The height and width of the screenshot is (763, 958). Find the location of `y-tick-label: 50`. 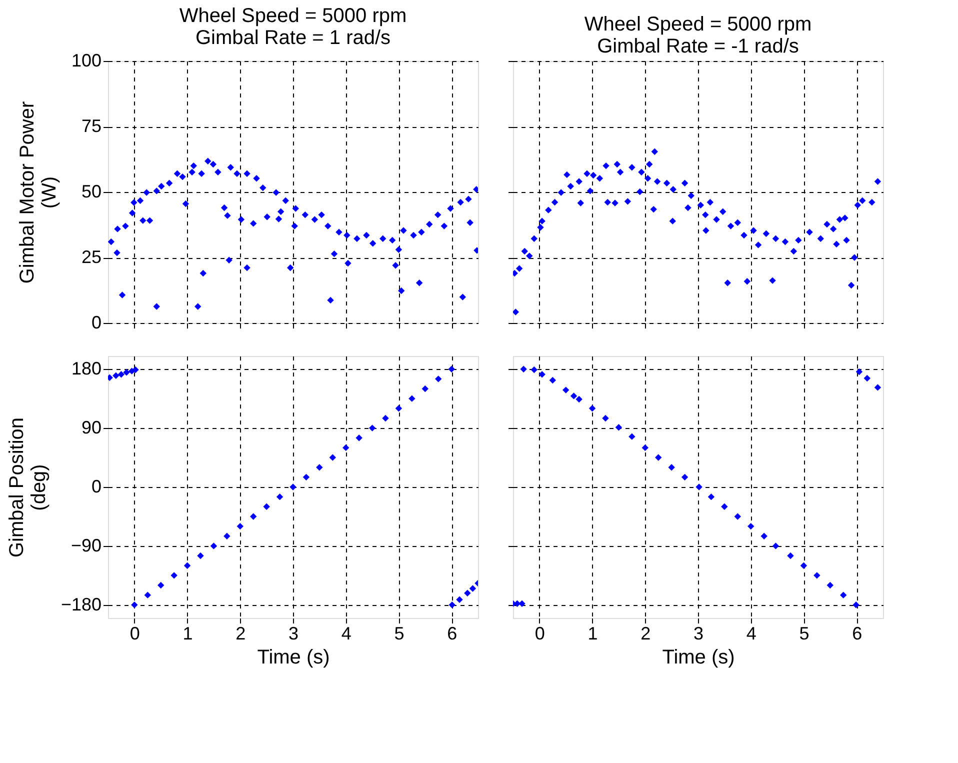

y-tick-label: 50 is located at coordinates (91, 192).